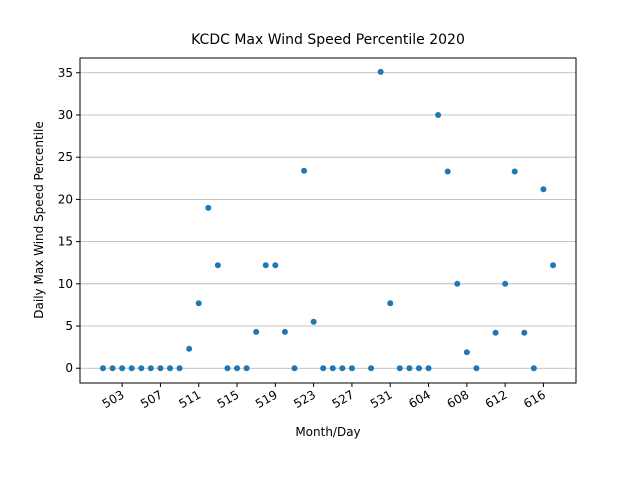 The width and height of the screenshot is (640, 480). What do you see at coordinates (65, 242) in the screenshot?
I see `y-tick-label: 15` at bounding box center [65, 242].